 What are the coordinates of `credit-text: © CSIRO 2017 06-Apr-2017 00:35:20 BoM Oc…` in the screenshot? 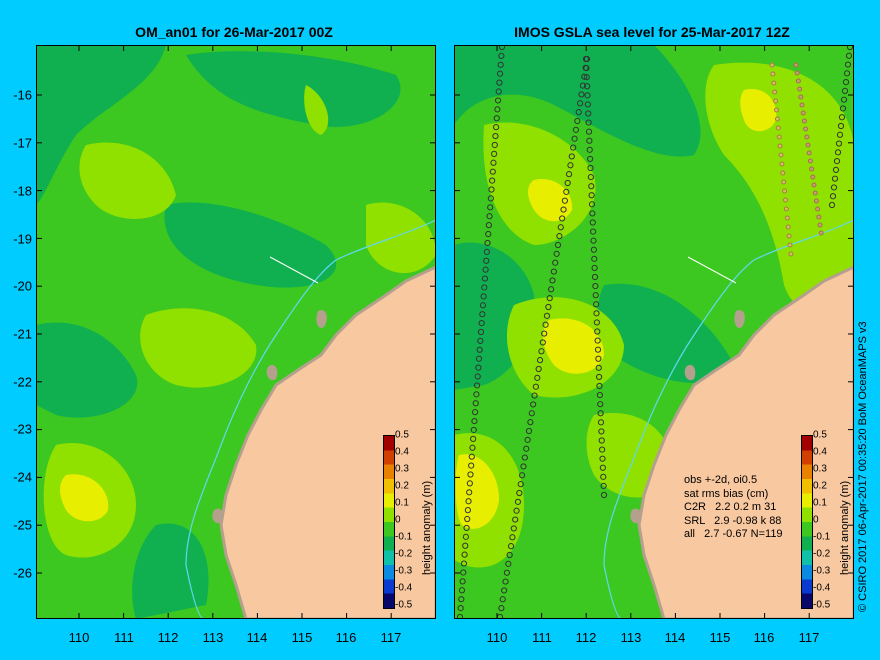 It's located at (863, 466).